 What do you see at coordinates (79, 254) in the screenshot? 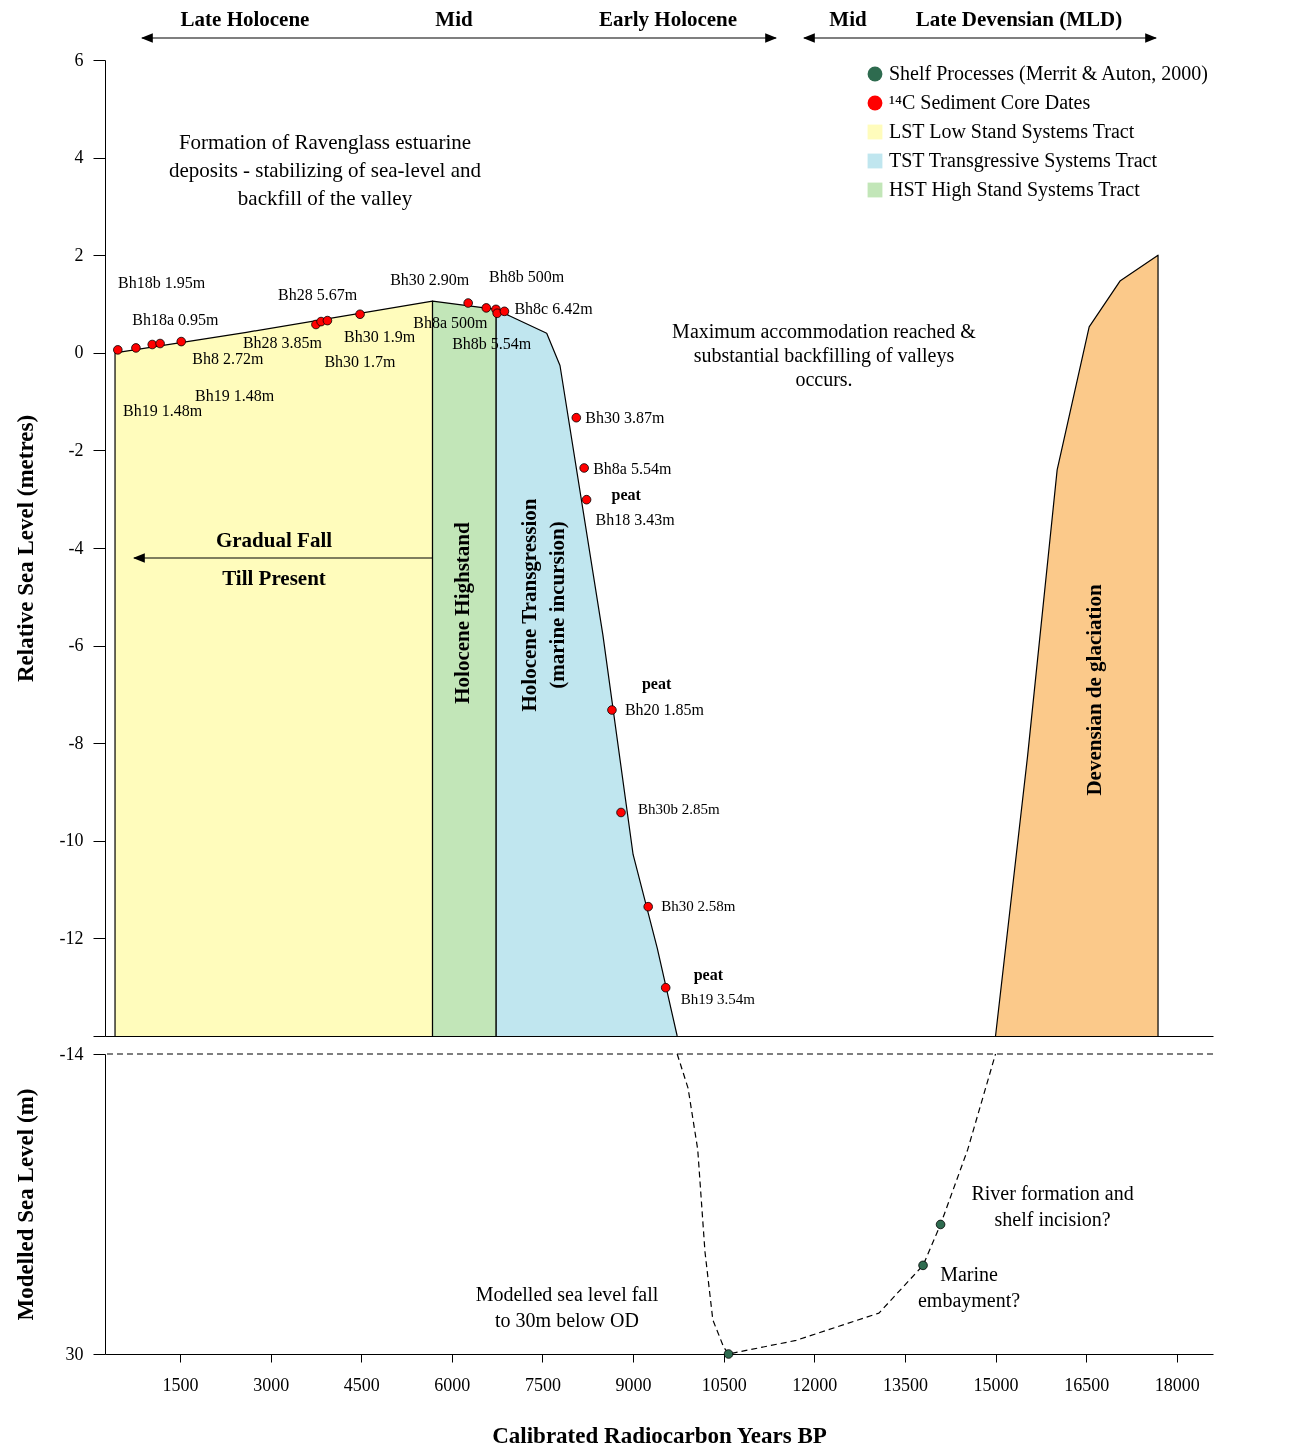
I see `y-tick-label: 2` at bounding box center [79, 254].